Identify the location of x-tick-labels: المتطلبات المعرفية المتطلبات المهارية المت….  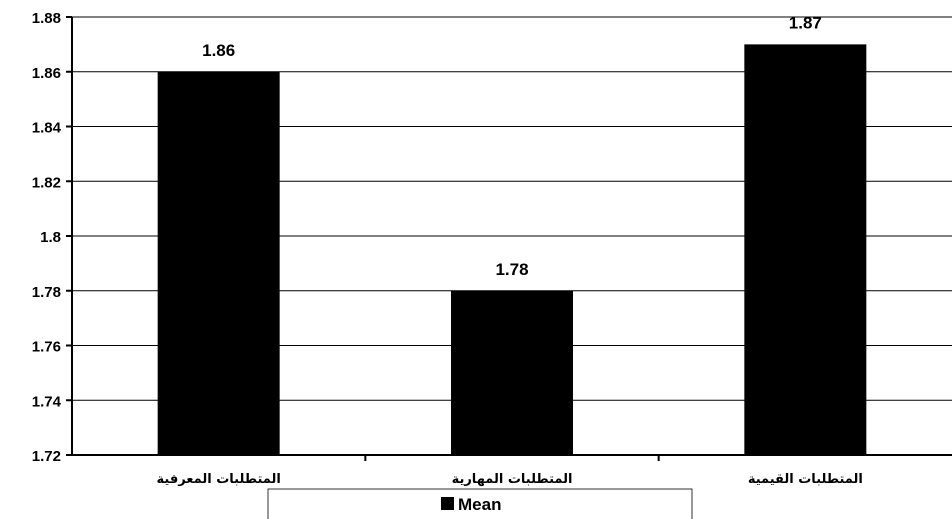
(510, 479).